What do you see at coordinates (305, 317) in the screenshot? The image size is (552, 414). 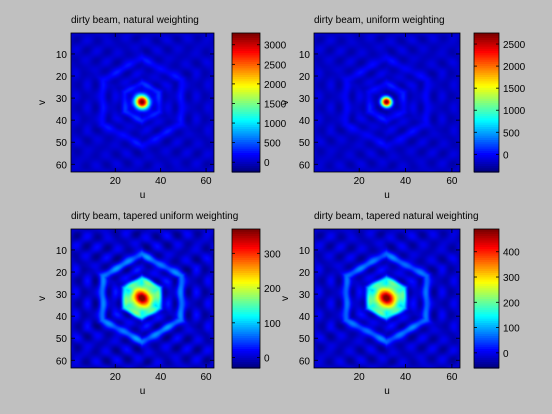 I see `y-tick-label: 40` at bounding box center [305, 317].